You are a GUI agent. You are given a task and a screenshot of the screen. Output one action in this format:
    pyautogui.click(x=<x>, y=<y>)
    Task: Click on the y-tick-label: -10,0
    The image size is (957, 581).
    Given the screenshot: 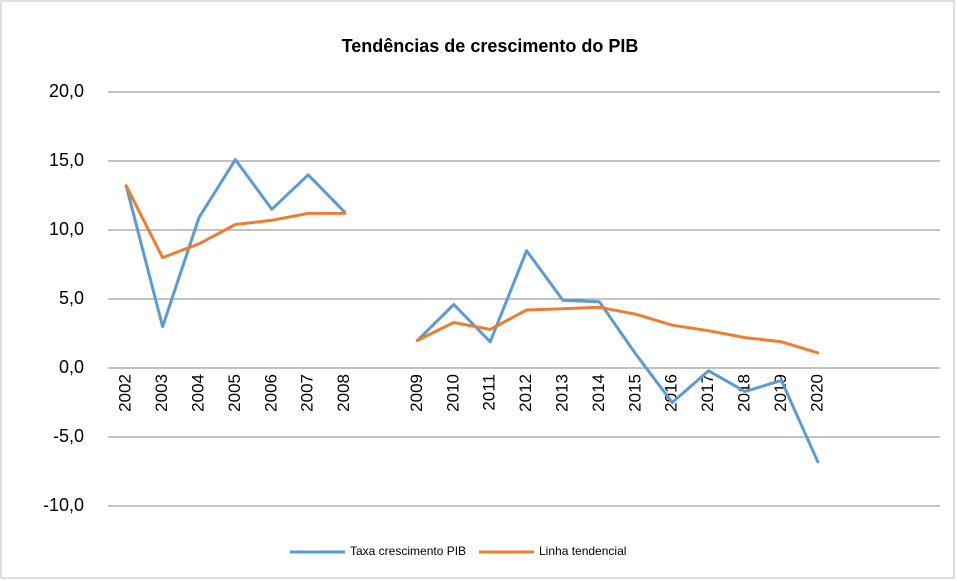 What is the action you would take?
    pyautogui.click(x=63, y=505)
    